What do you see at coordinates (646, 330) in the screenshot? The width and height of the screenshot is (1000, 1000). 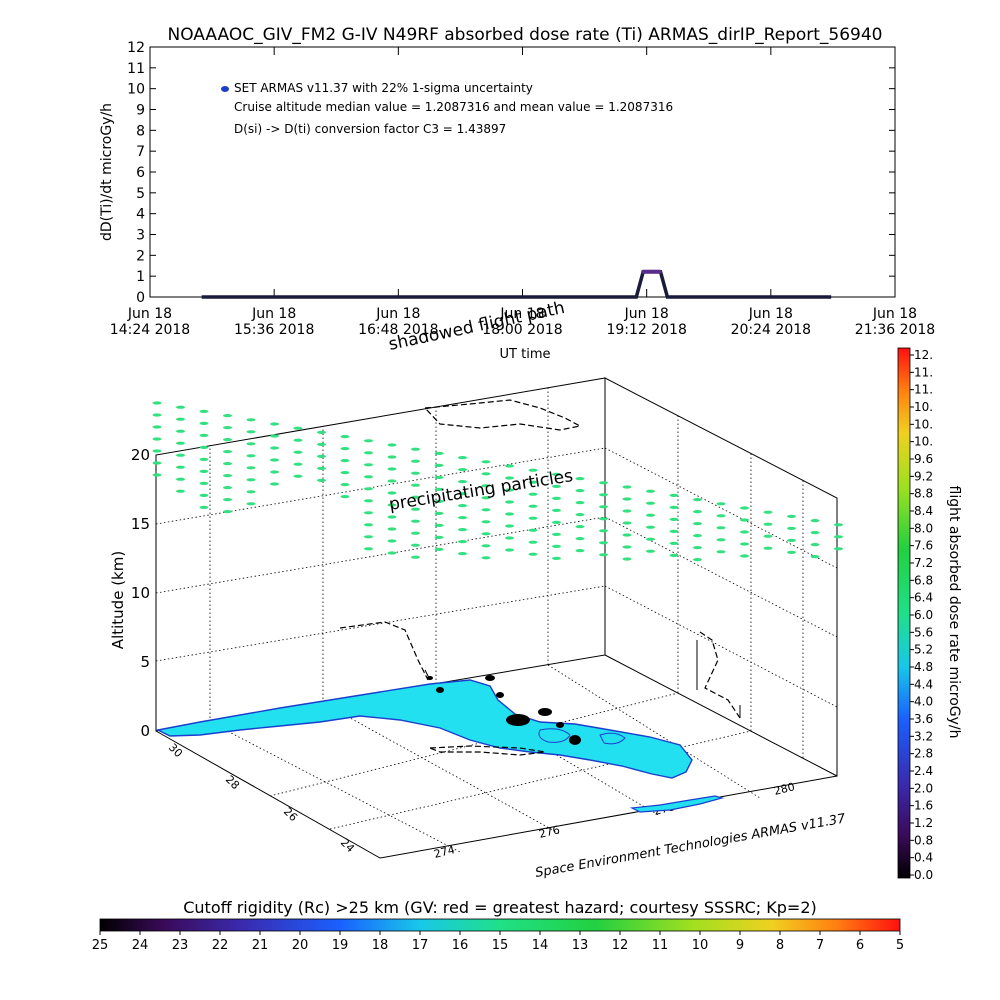 I see `x-tick-label-time: 19:12 2018` at bounding box center [646, 330].